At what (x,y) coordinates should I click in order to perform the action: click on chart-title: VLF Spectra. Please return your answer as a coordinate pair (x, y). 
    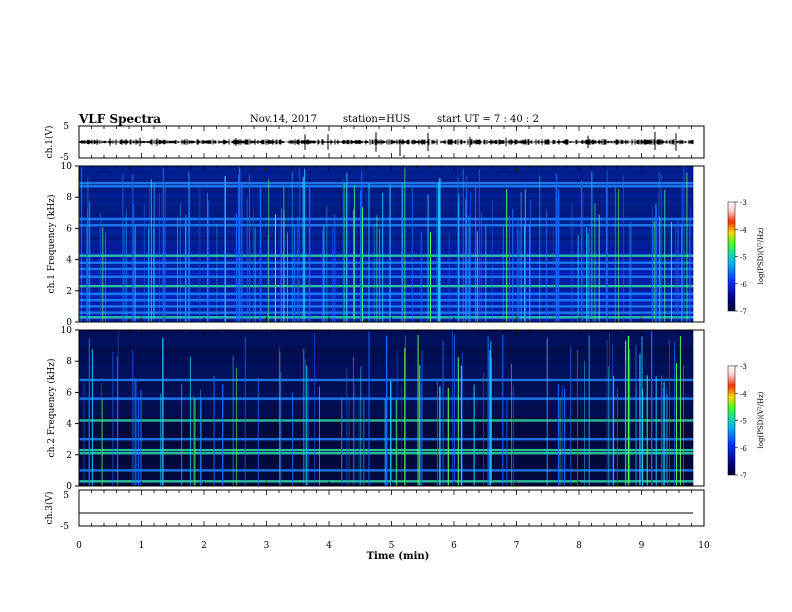
    Looking at the image, I should click on (120, 119).